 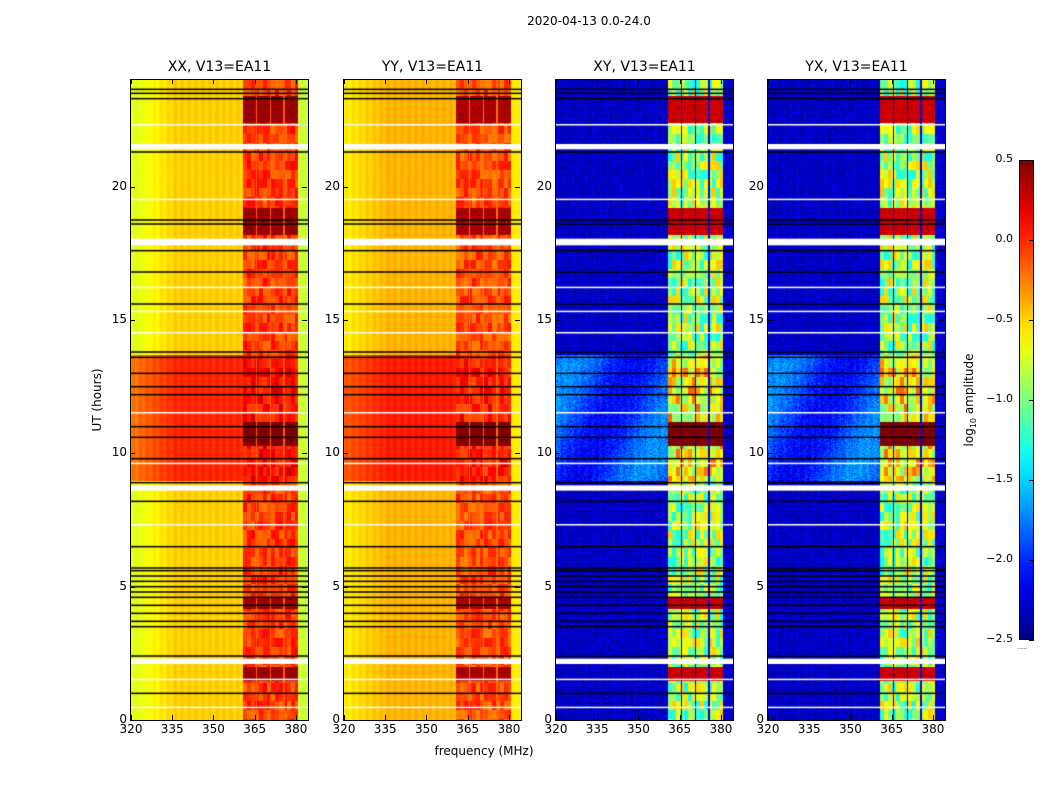 What do you see at coordinates (219, 67) in the screenshot?
I see `panel-title: XX, V13=EA11` at bounding box center [219, 67].